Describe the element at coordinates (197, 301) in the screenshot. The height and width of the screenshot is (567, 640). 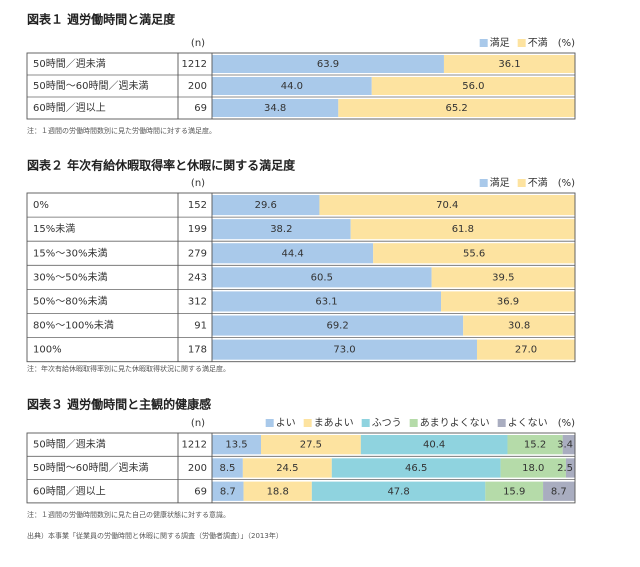
I see `n-value: 312` at that location.